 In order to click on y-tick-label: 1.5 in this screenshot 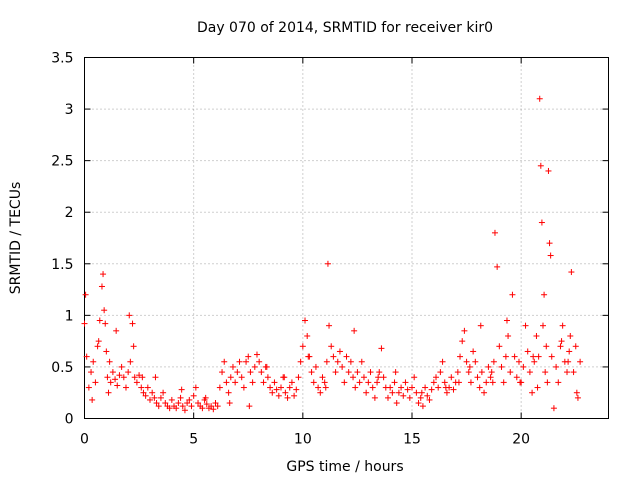, I will do `click(62, 265)`.